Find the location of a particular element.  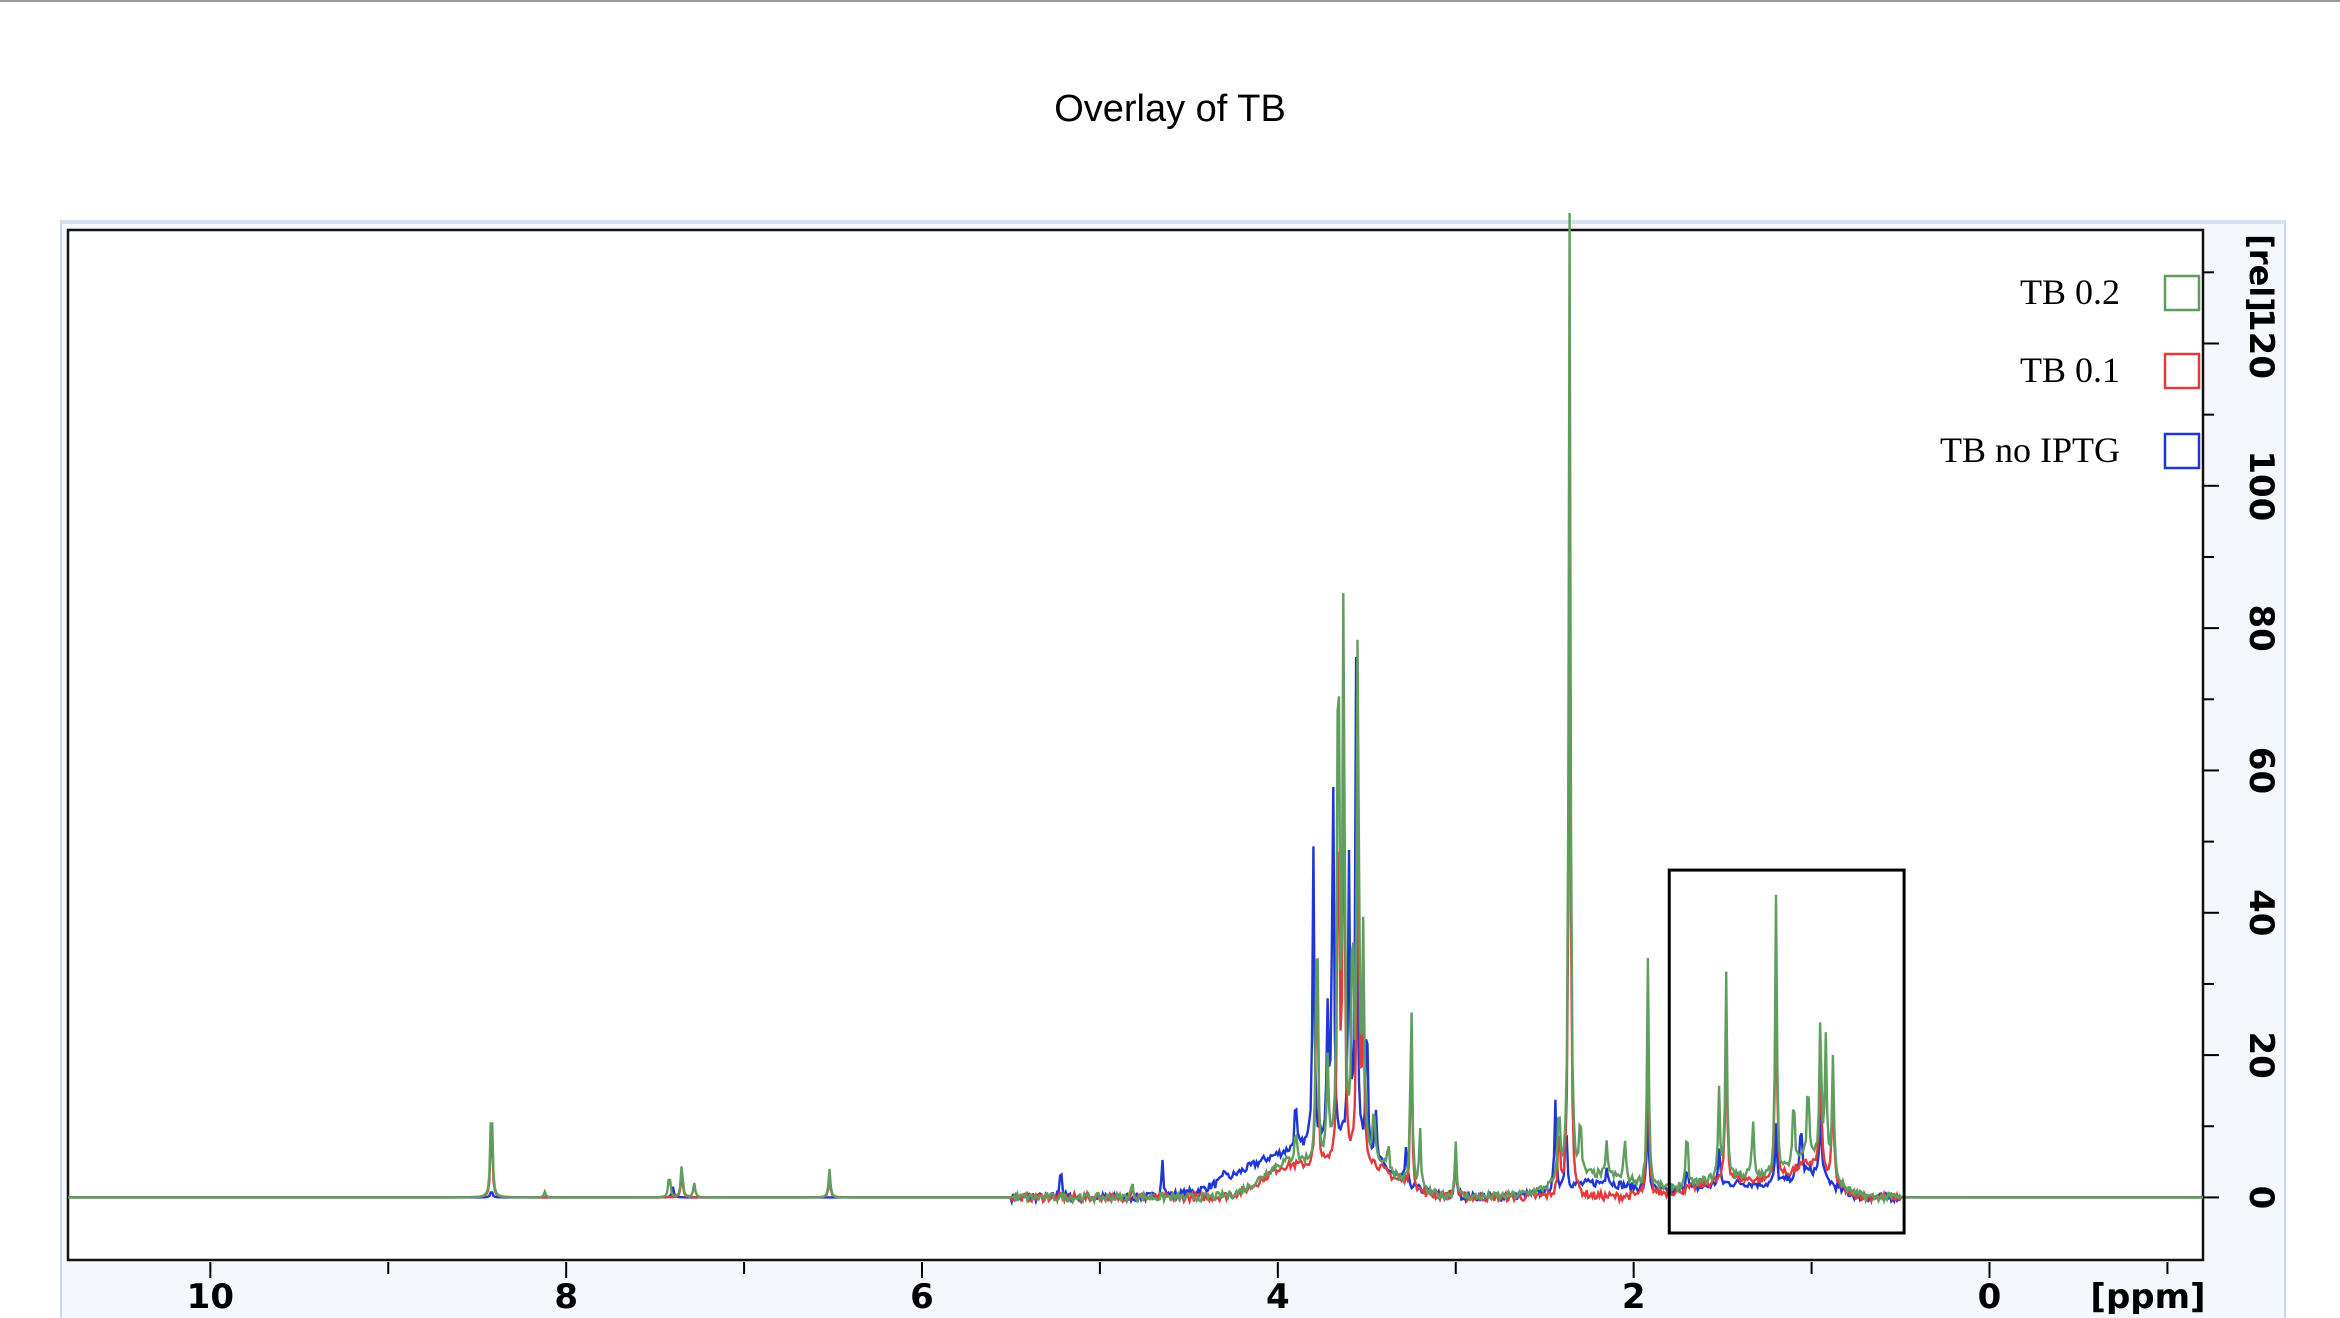

legend-label: TB 0.2 is located at coordinates (2070, 292).